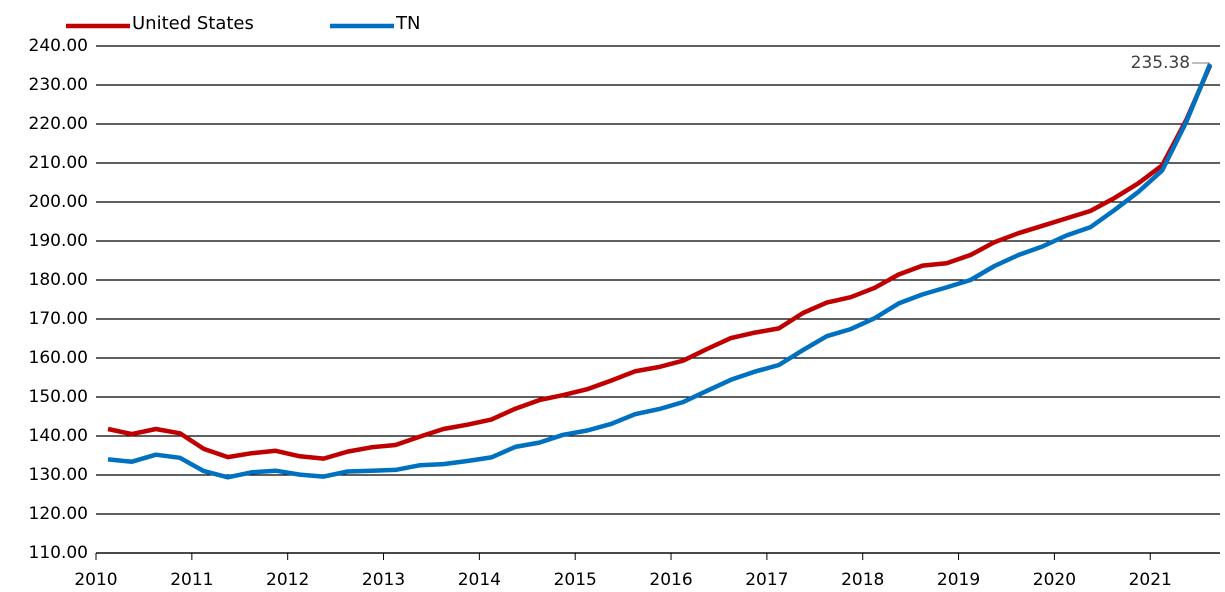  I want to click on x-tick-label: 2011, so click(191, 580).